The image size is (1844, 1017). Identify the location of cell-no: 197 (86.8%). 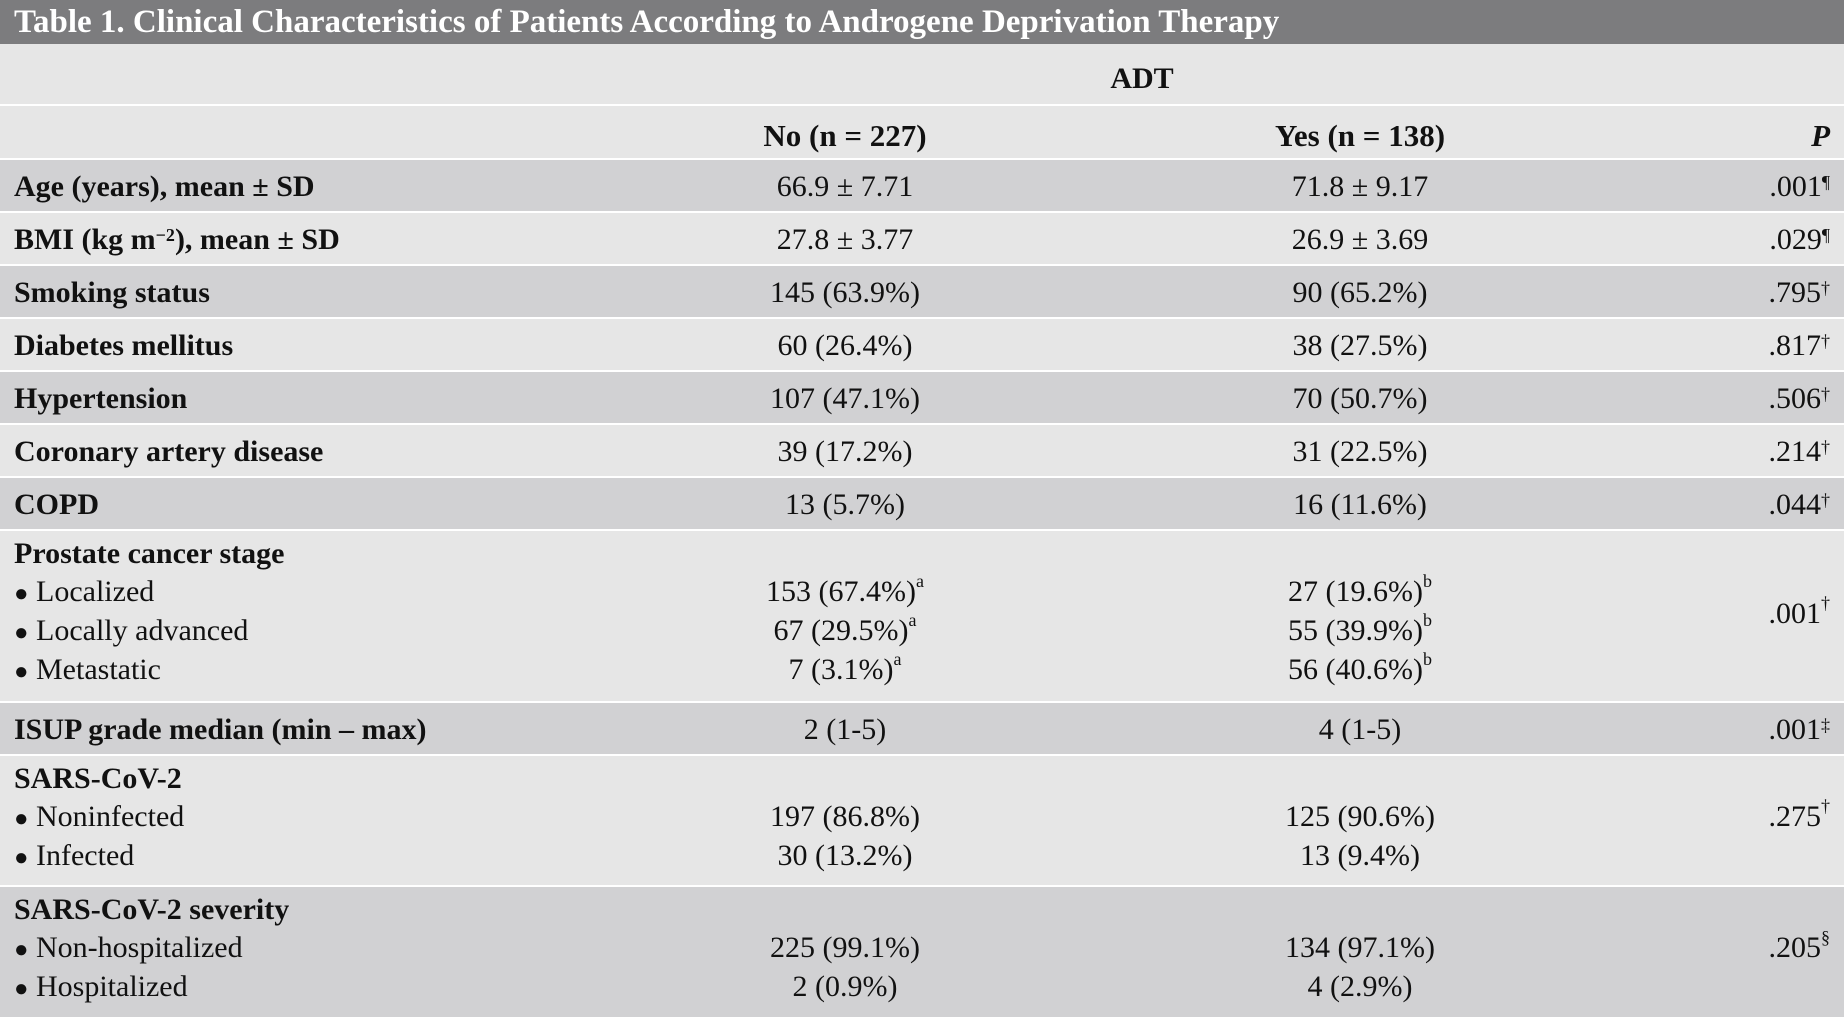
(845, 816).